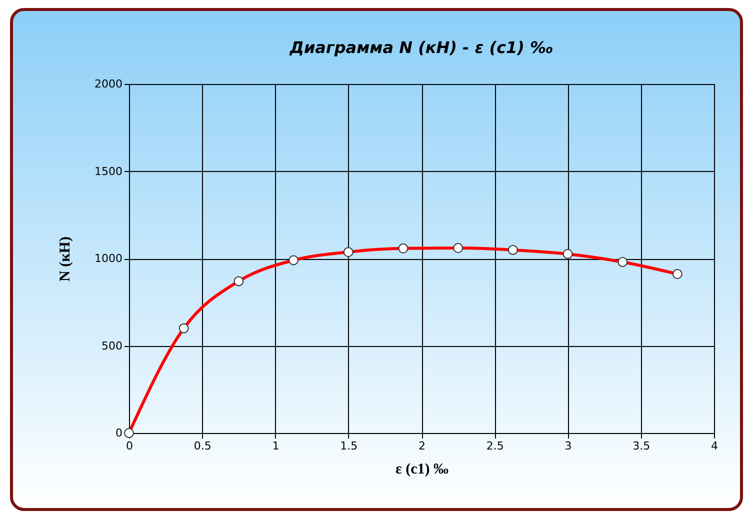  I want to click on y-tick-label: 2000, so click(108, 84).